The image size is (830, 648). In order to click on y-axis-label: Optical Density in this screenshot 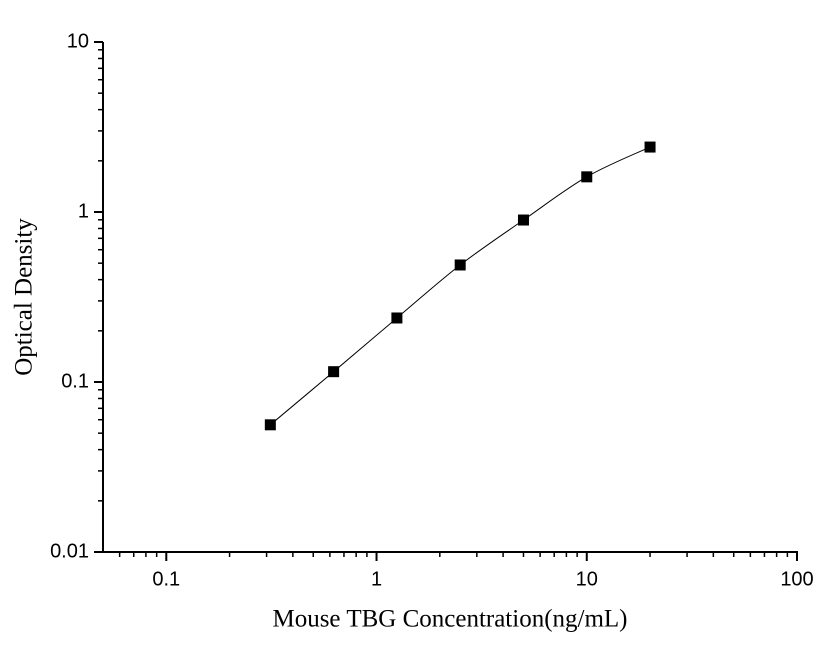, I will do `click(24, 297)`.